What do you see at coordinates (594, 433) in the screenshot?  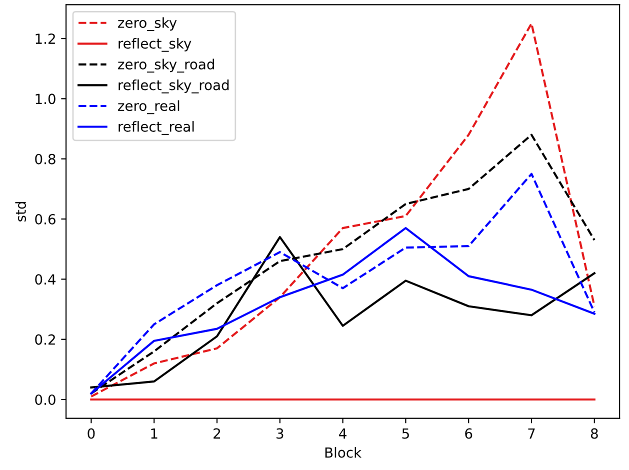 I see `x-tick-label: 8` at bounding box center [594, 433].